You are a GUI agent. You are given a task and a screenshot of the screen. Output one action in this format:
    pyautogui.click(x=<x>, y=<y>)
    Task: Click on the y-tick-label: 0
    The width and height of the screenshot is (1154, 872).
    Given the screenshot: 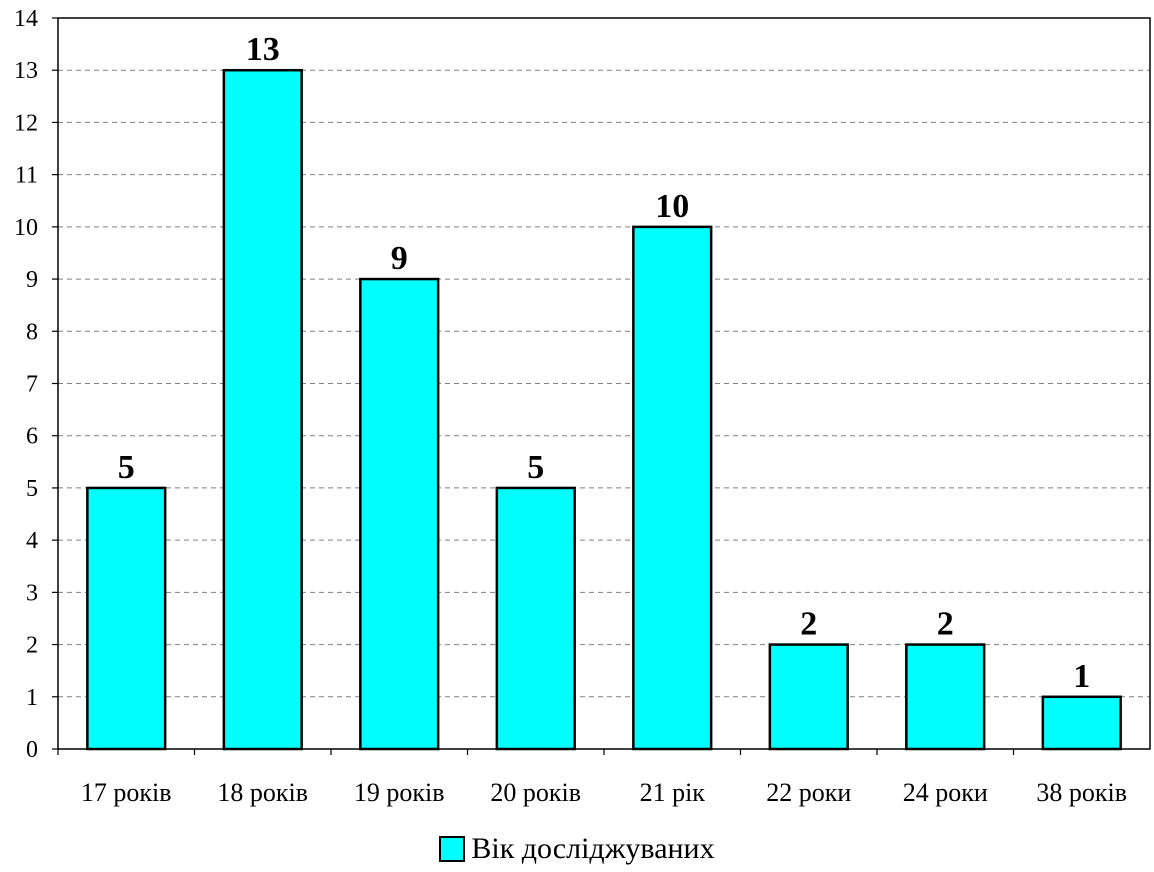 What is the action you would take?
    pyautogui.click(x=32, y=750)
    